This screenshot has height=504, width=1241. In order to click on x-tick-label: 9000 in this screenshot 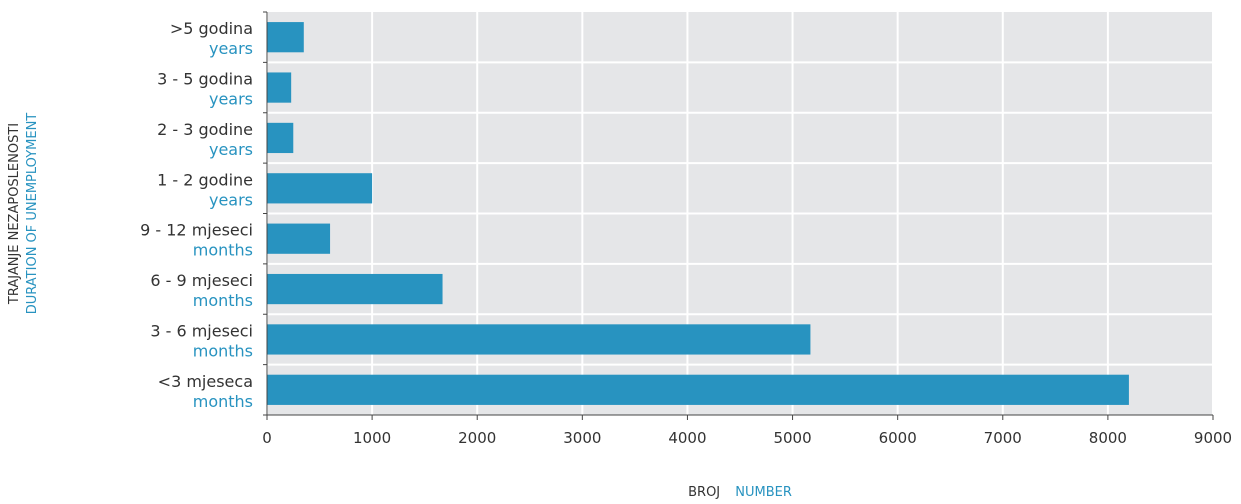, I will do `click(1213, 438)`.